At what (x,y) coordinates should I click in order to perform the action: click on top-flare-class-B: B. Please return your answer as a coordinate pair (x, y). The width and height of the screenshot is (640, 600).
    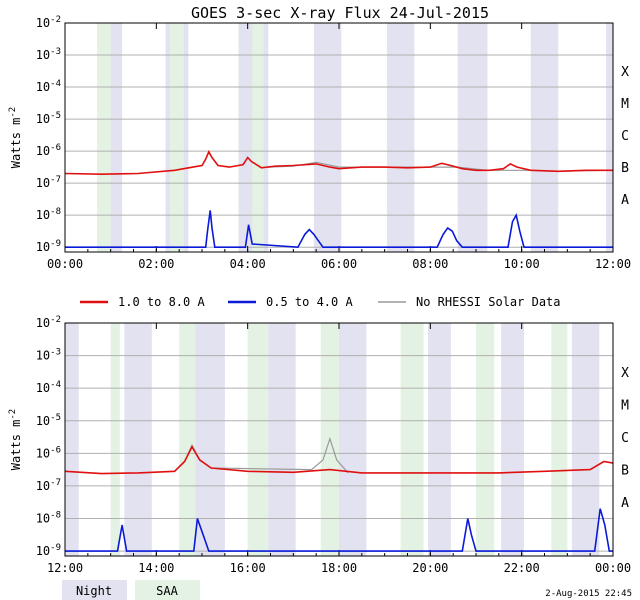
    Looking at the image, I should click on (625, 168).